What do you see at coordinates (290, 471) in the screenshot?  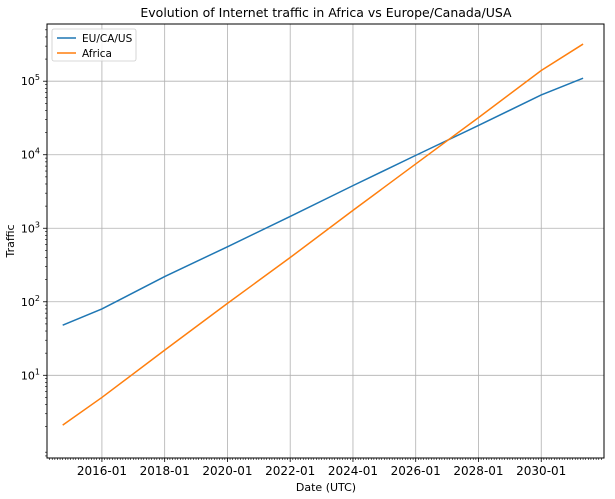 I see `x-tick-label: 2022-01` at bounding box center [290, 471].